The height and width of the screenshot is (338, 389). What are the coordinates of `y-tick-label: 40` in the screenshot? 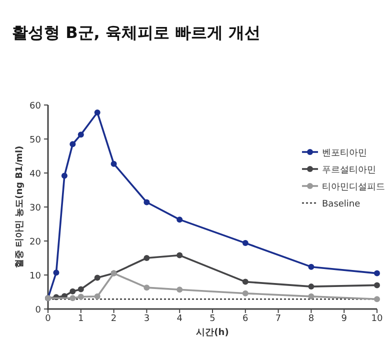 It's located at (36, 175).